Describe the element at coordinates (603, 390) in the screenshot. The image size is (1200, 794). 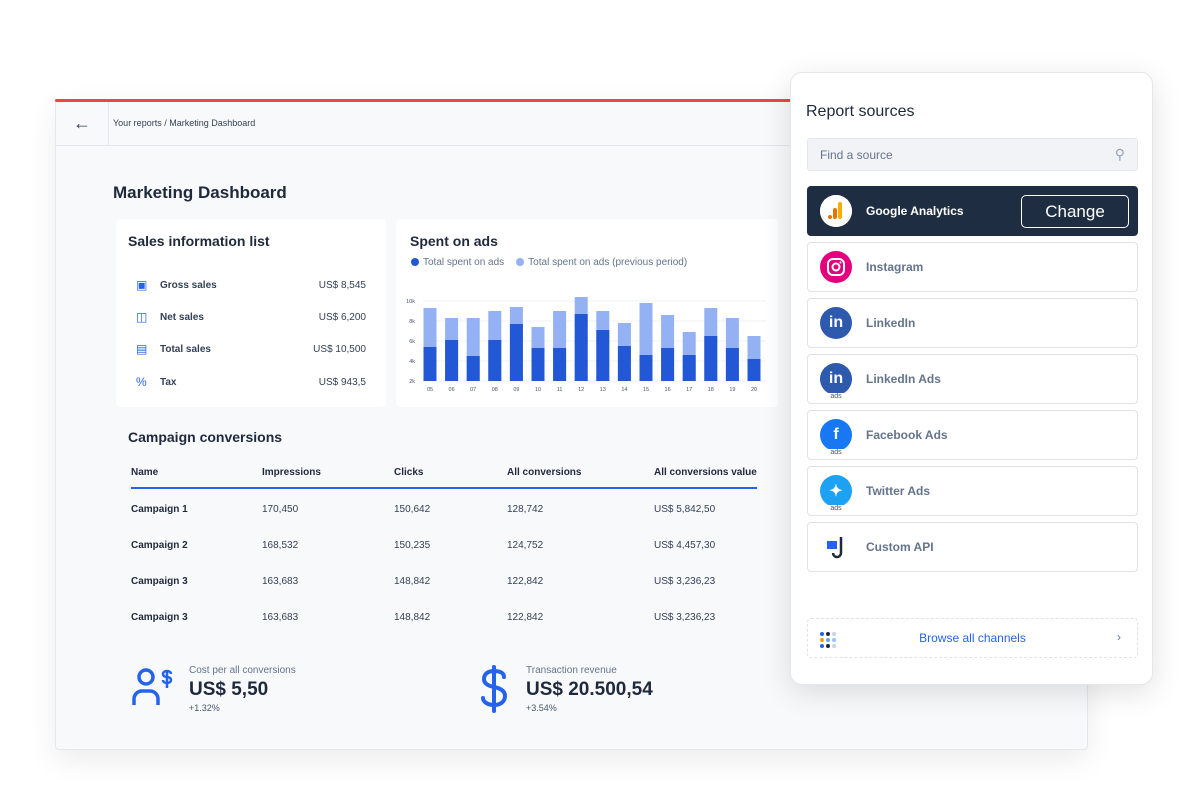
I see `x-tick-label: 13` at that location.